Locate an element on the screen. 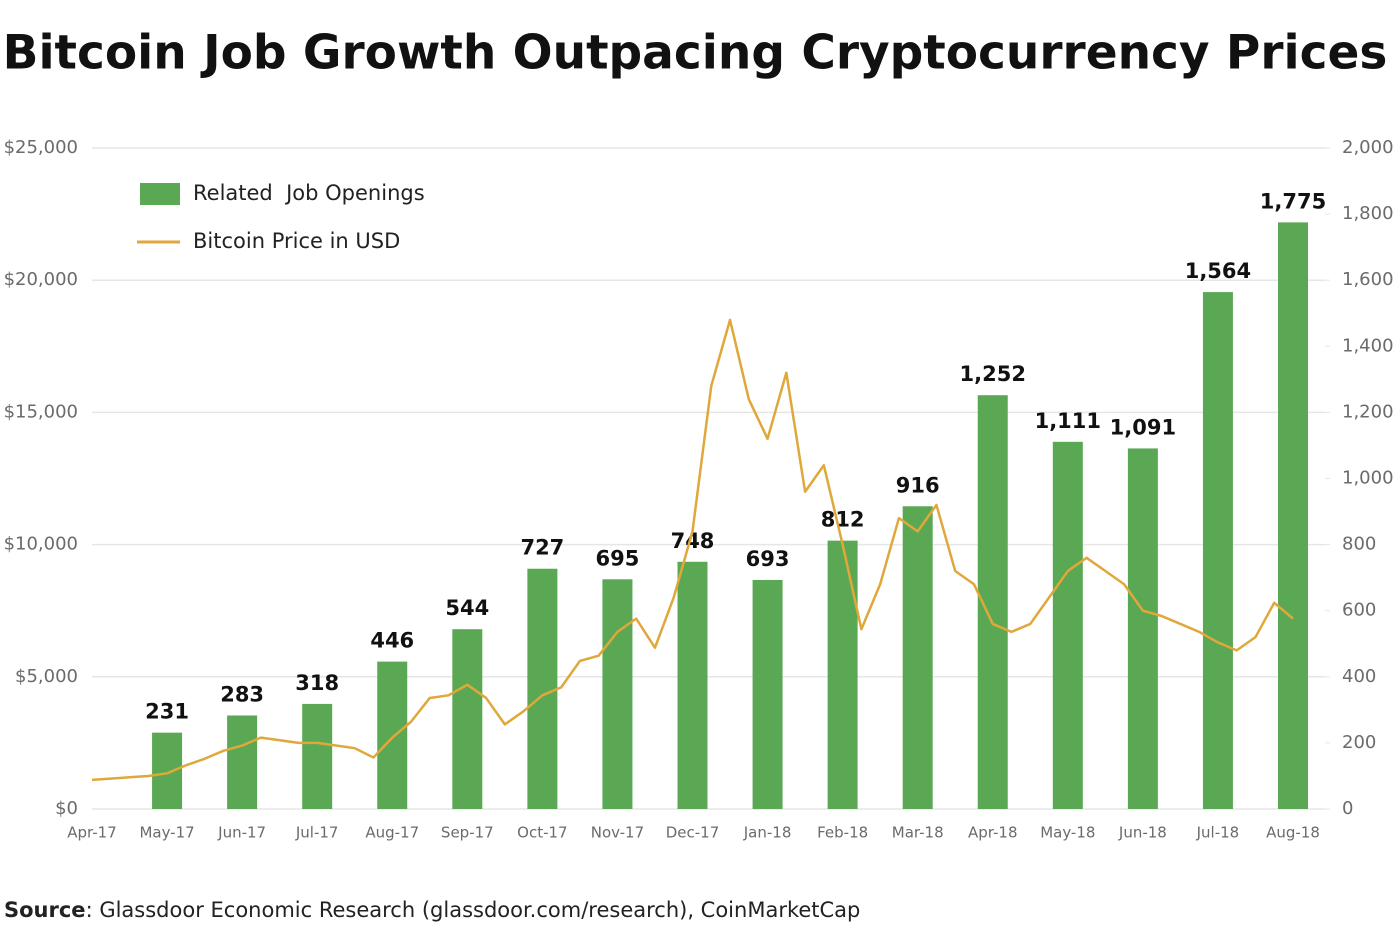 This screenshot has width=1400, height=933. x-tick-label: Jun-17 is located at coordinates (241, 833).